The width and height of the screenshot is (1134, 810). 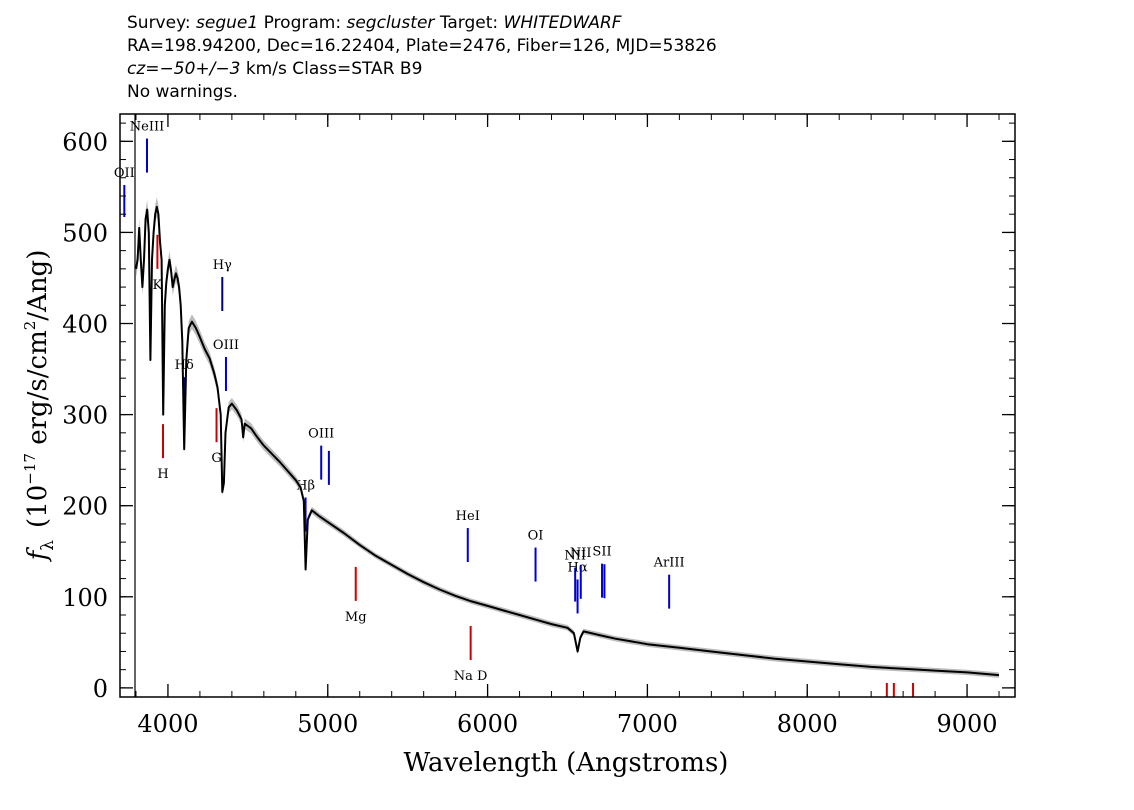 What do you see at coordinates (147, 127) in the screenshot?
I see `emission-line-label: NeIII` at bounding box center [147, 127].